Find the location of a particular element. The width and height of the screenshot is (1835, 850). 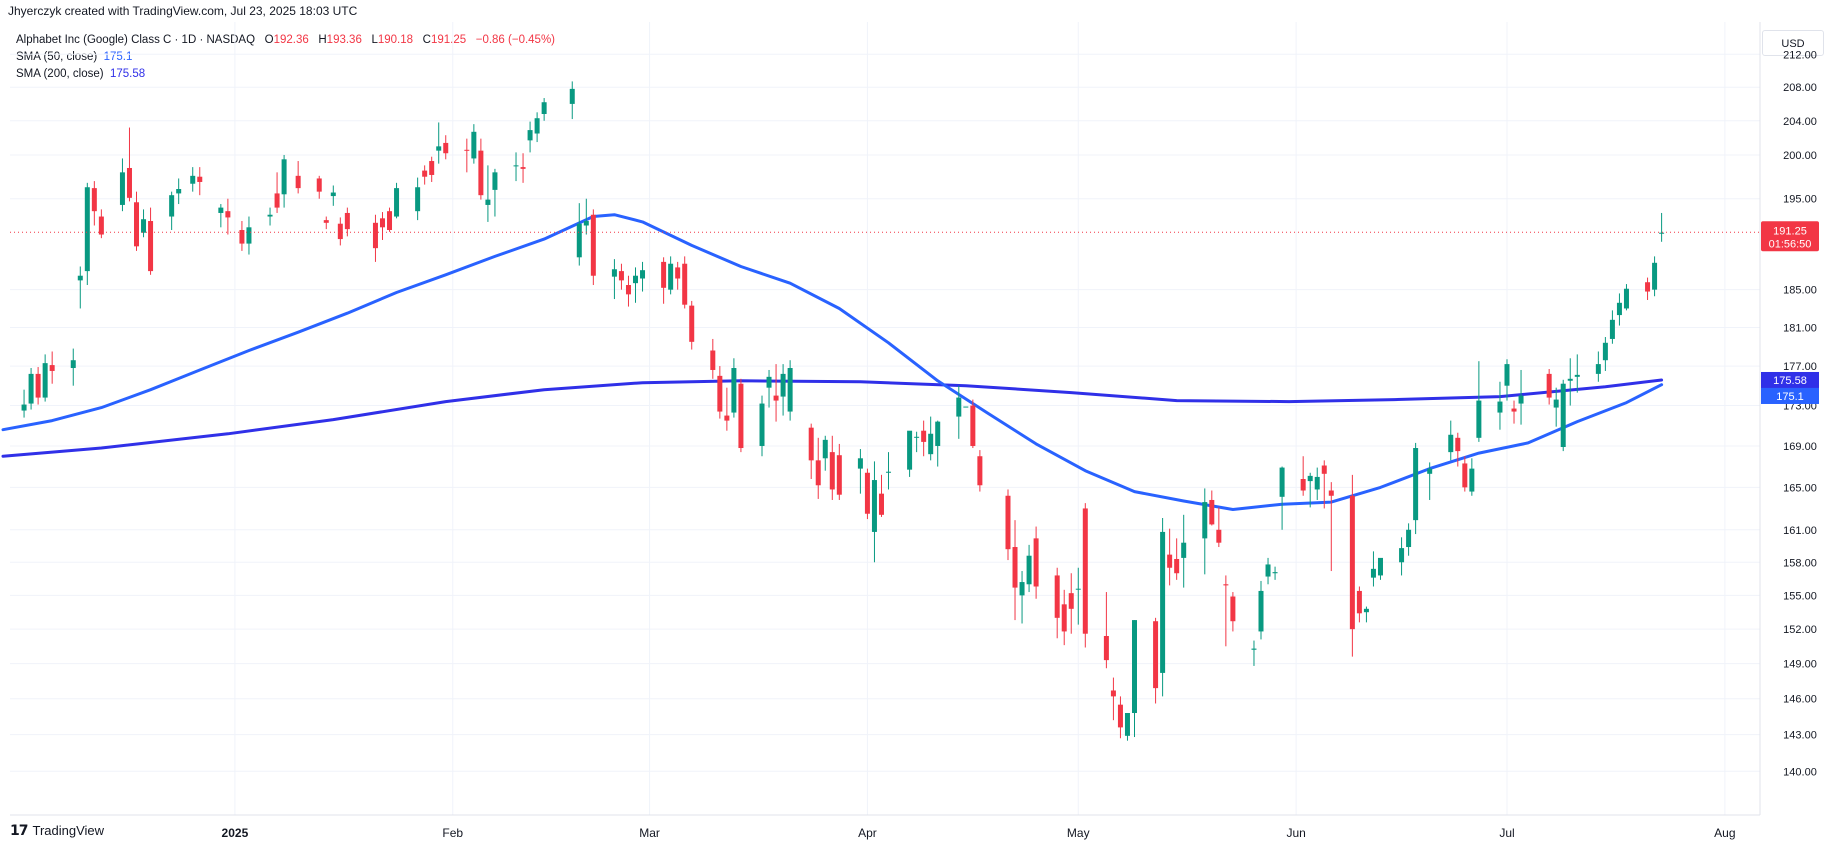

currency-button: USD is located at coordinates (1793, 43).